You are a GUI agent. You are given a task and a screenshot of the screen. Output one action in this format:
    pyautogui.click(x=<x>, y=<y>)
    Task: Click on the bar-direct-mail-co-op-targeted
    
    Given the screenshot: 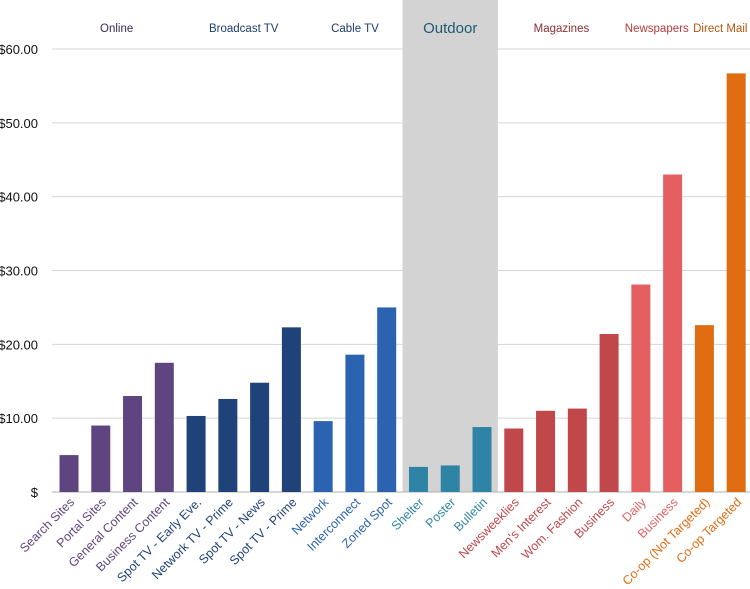 What is the action you would take?
    pyautogui.click(x=736, y=283)
    